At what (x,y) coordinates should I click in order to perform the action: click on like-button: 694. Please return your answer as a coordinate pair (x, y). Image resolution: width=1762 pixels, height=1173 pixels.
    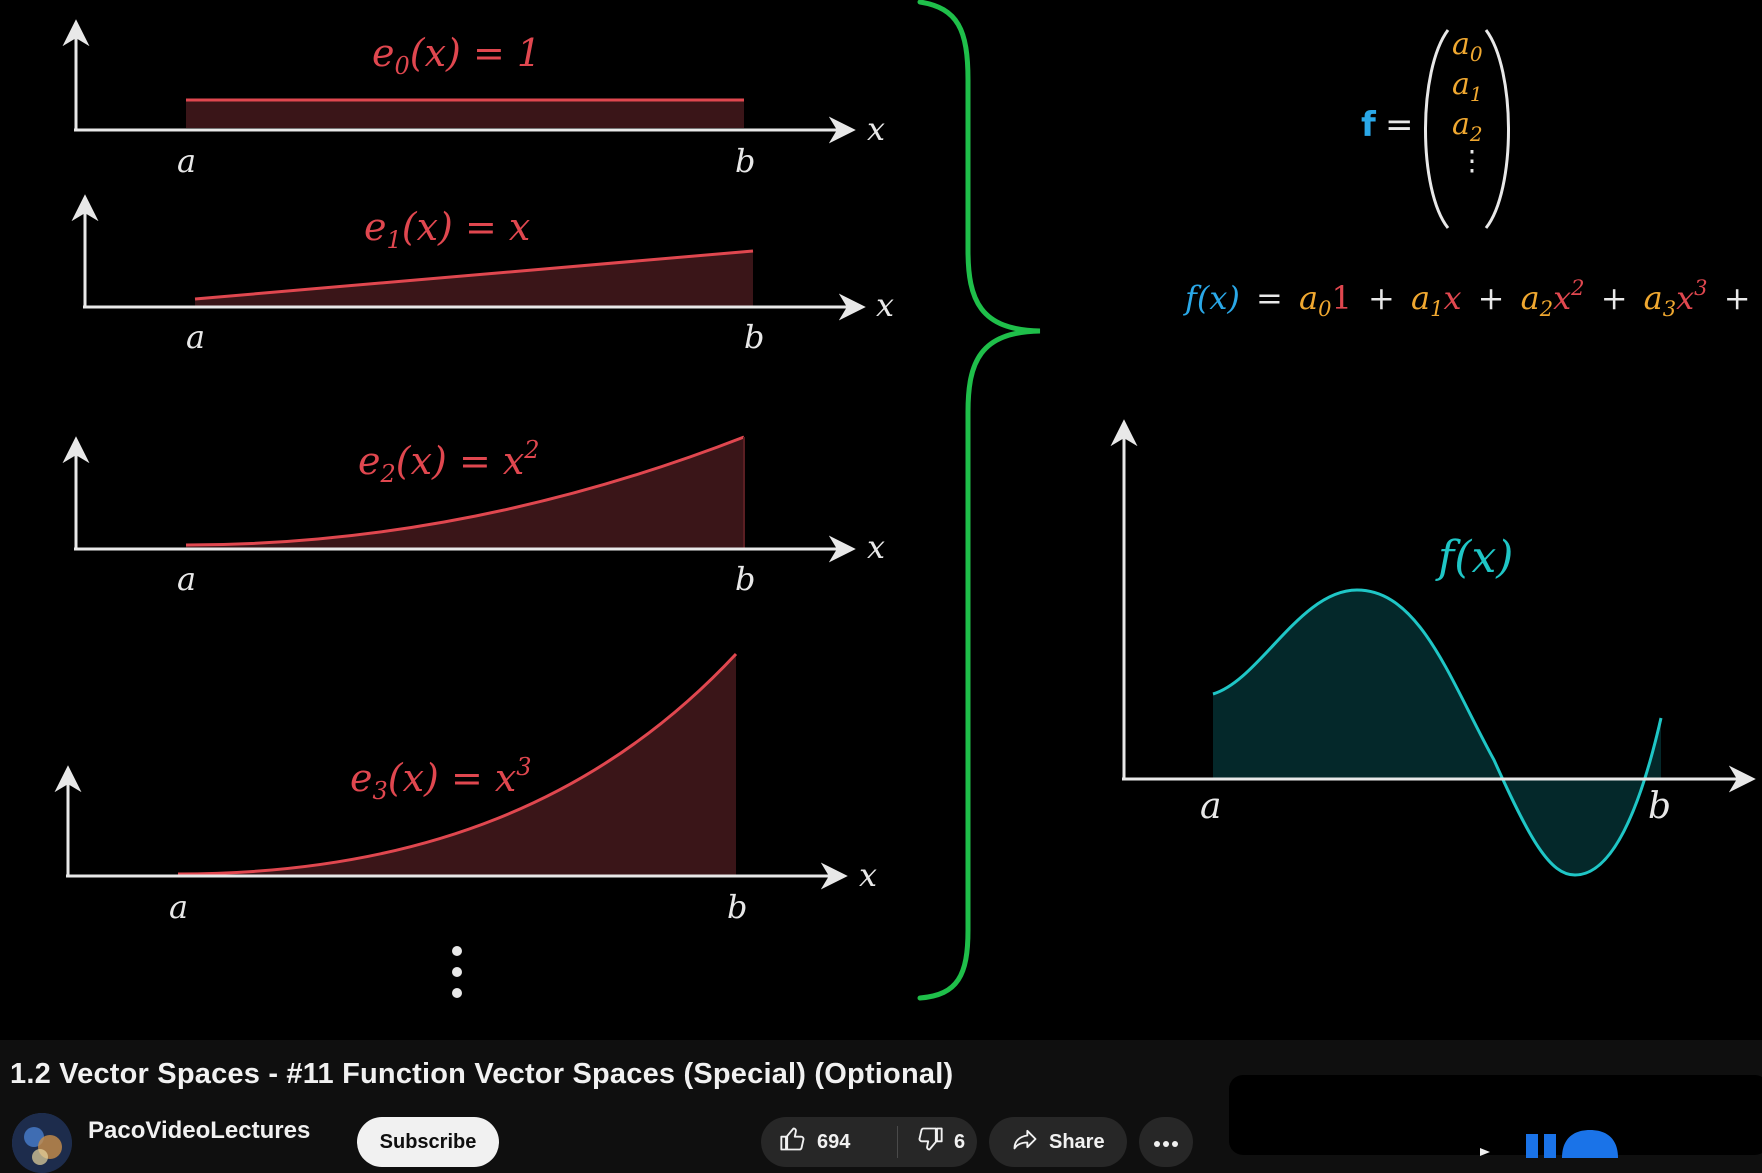
    Looking at the image, I should click on (829, 1142).